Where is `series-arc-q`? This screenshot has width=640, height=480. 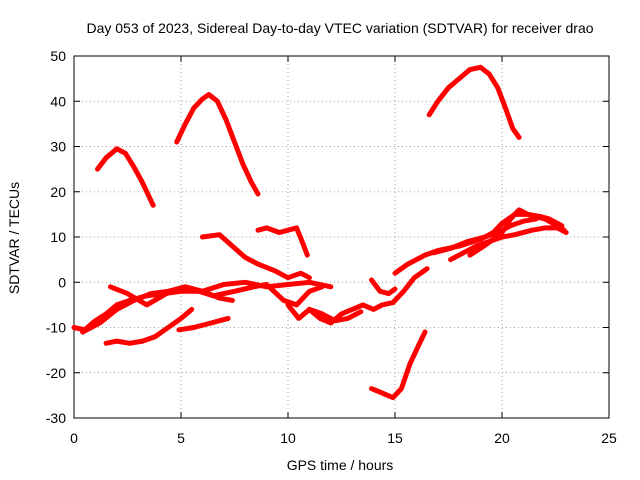
series-arc-q is located at coordinates (508, 244).